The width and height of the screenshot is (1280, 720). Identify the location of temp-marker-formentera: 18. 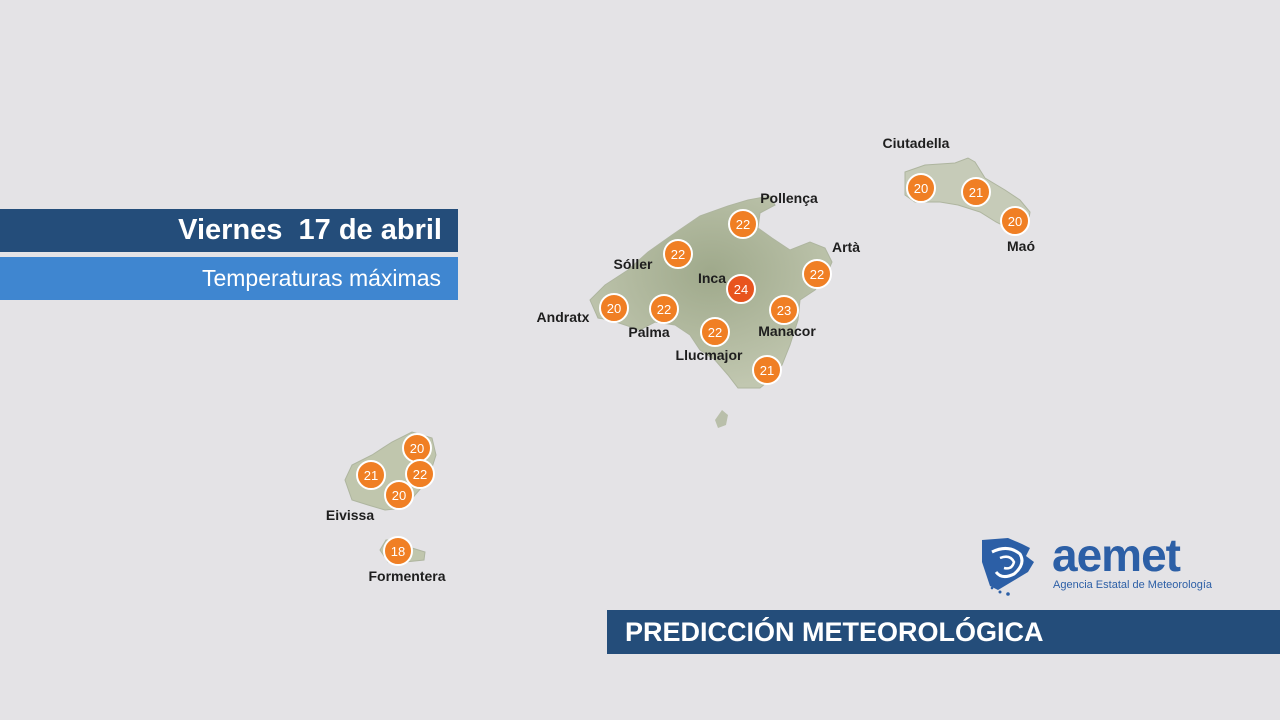
(398, 551).